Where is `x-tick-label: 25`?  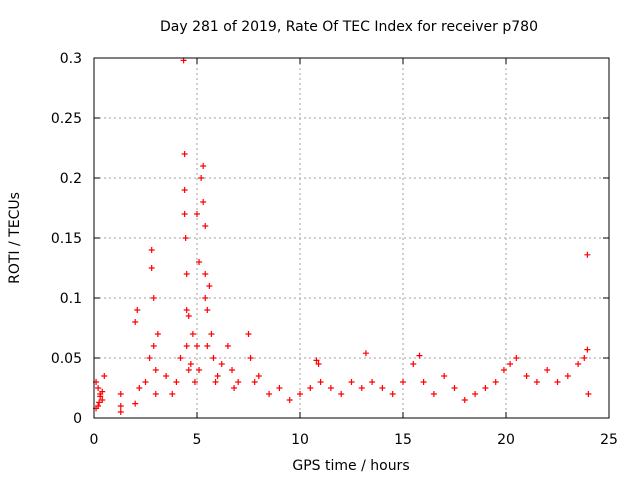
x-tick-label: 25 is located at coordinates (609, 440).